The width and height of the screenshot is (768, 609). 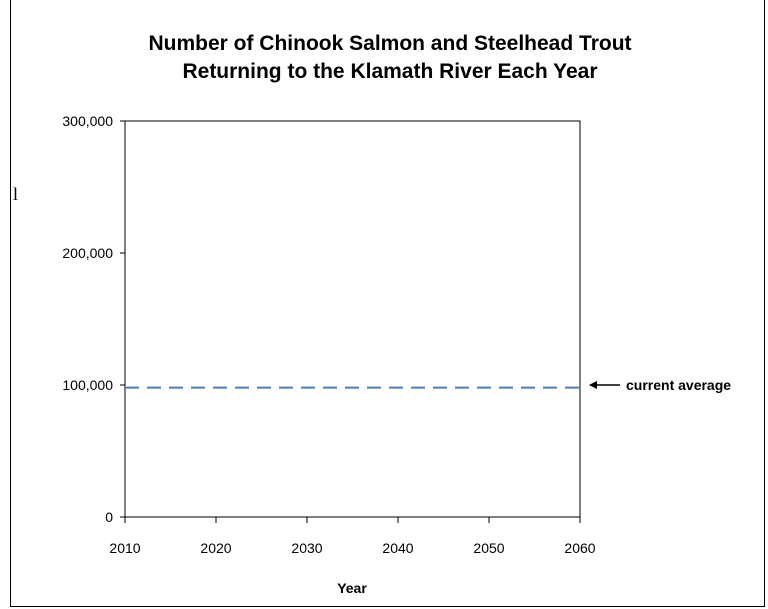 I want to click on x-axis: 2010 2020 2030 2040 2050 2060, so click(x=352, y=536).